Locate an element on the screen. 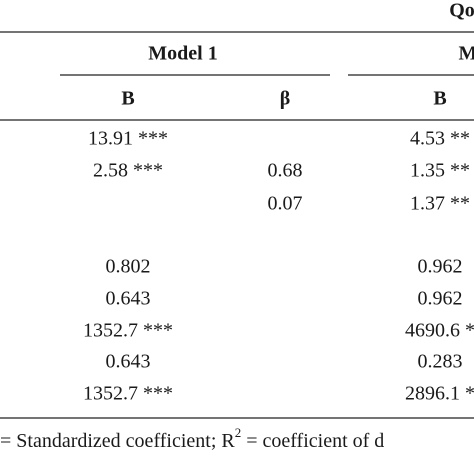 The width and height of the screenshot is (474, 474). footnote-text: = Standardized coefficient; R is located at coordinates (117, 441).